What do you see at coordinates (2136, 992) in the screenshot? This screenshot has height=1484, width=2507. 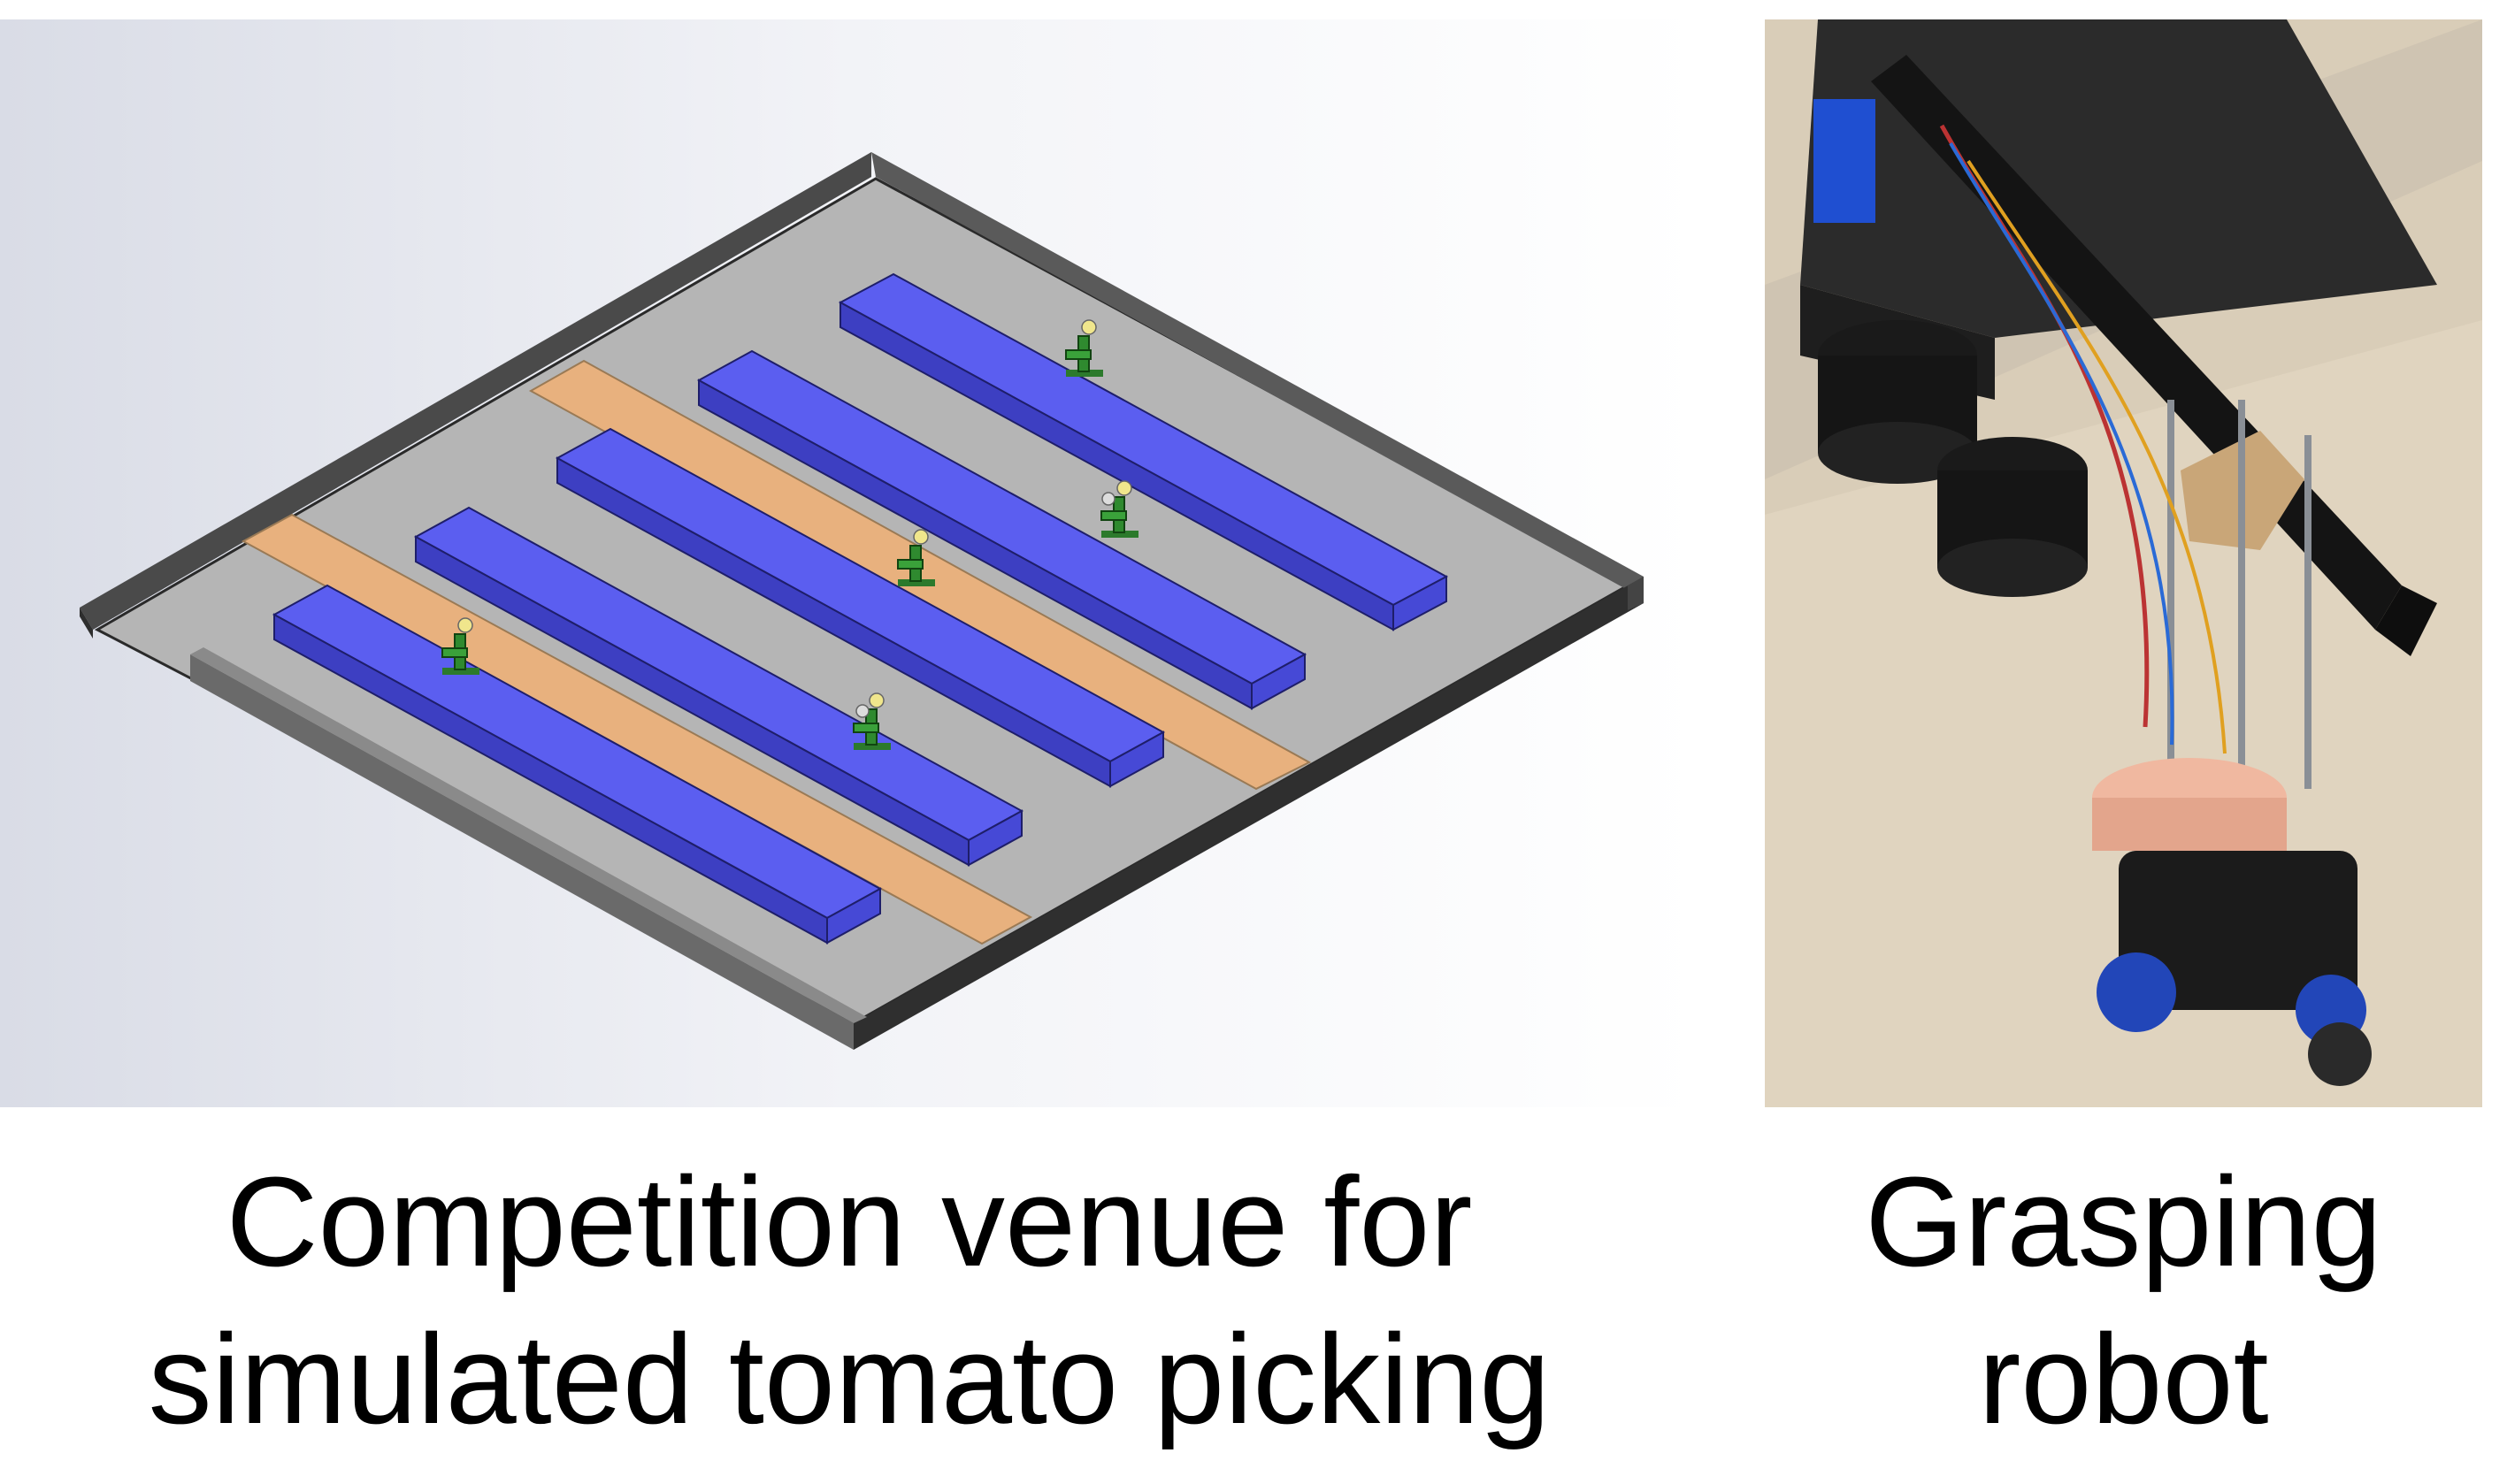 I see `robot-wheel-left` at bounding box center [2136, 992].